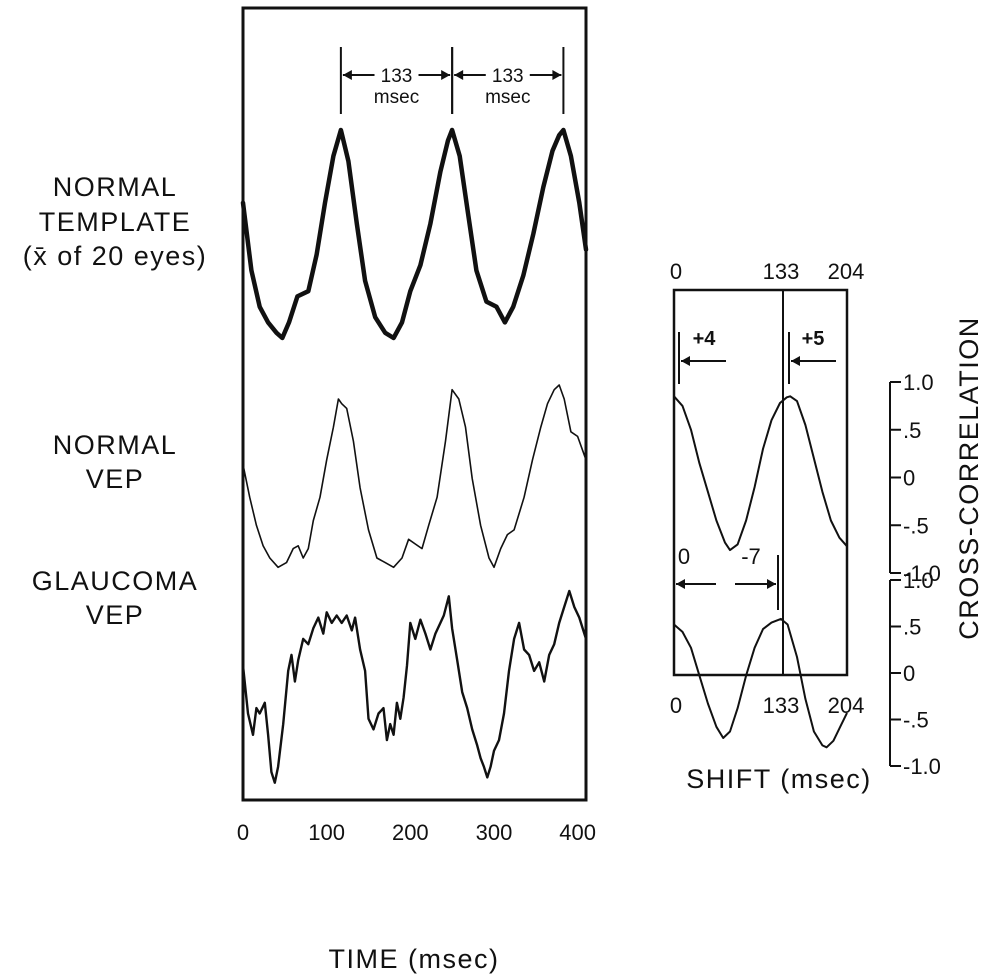 The image size is (998, 980). I want to click on shift-zero-arrow-head, so click(680, 584).